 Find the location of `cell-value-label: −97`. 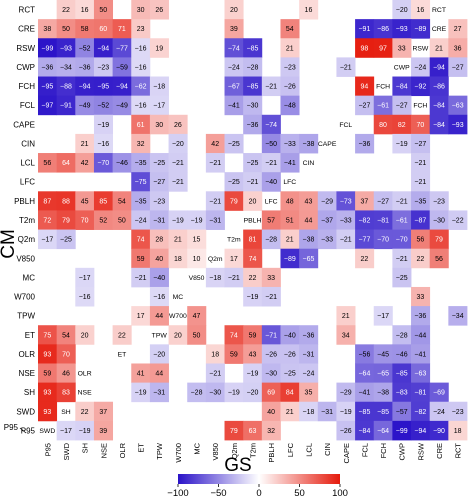

cell-value-label: −97 is located at coordinates (47, 106).